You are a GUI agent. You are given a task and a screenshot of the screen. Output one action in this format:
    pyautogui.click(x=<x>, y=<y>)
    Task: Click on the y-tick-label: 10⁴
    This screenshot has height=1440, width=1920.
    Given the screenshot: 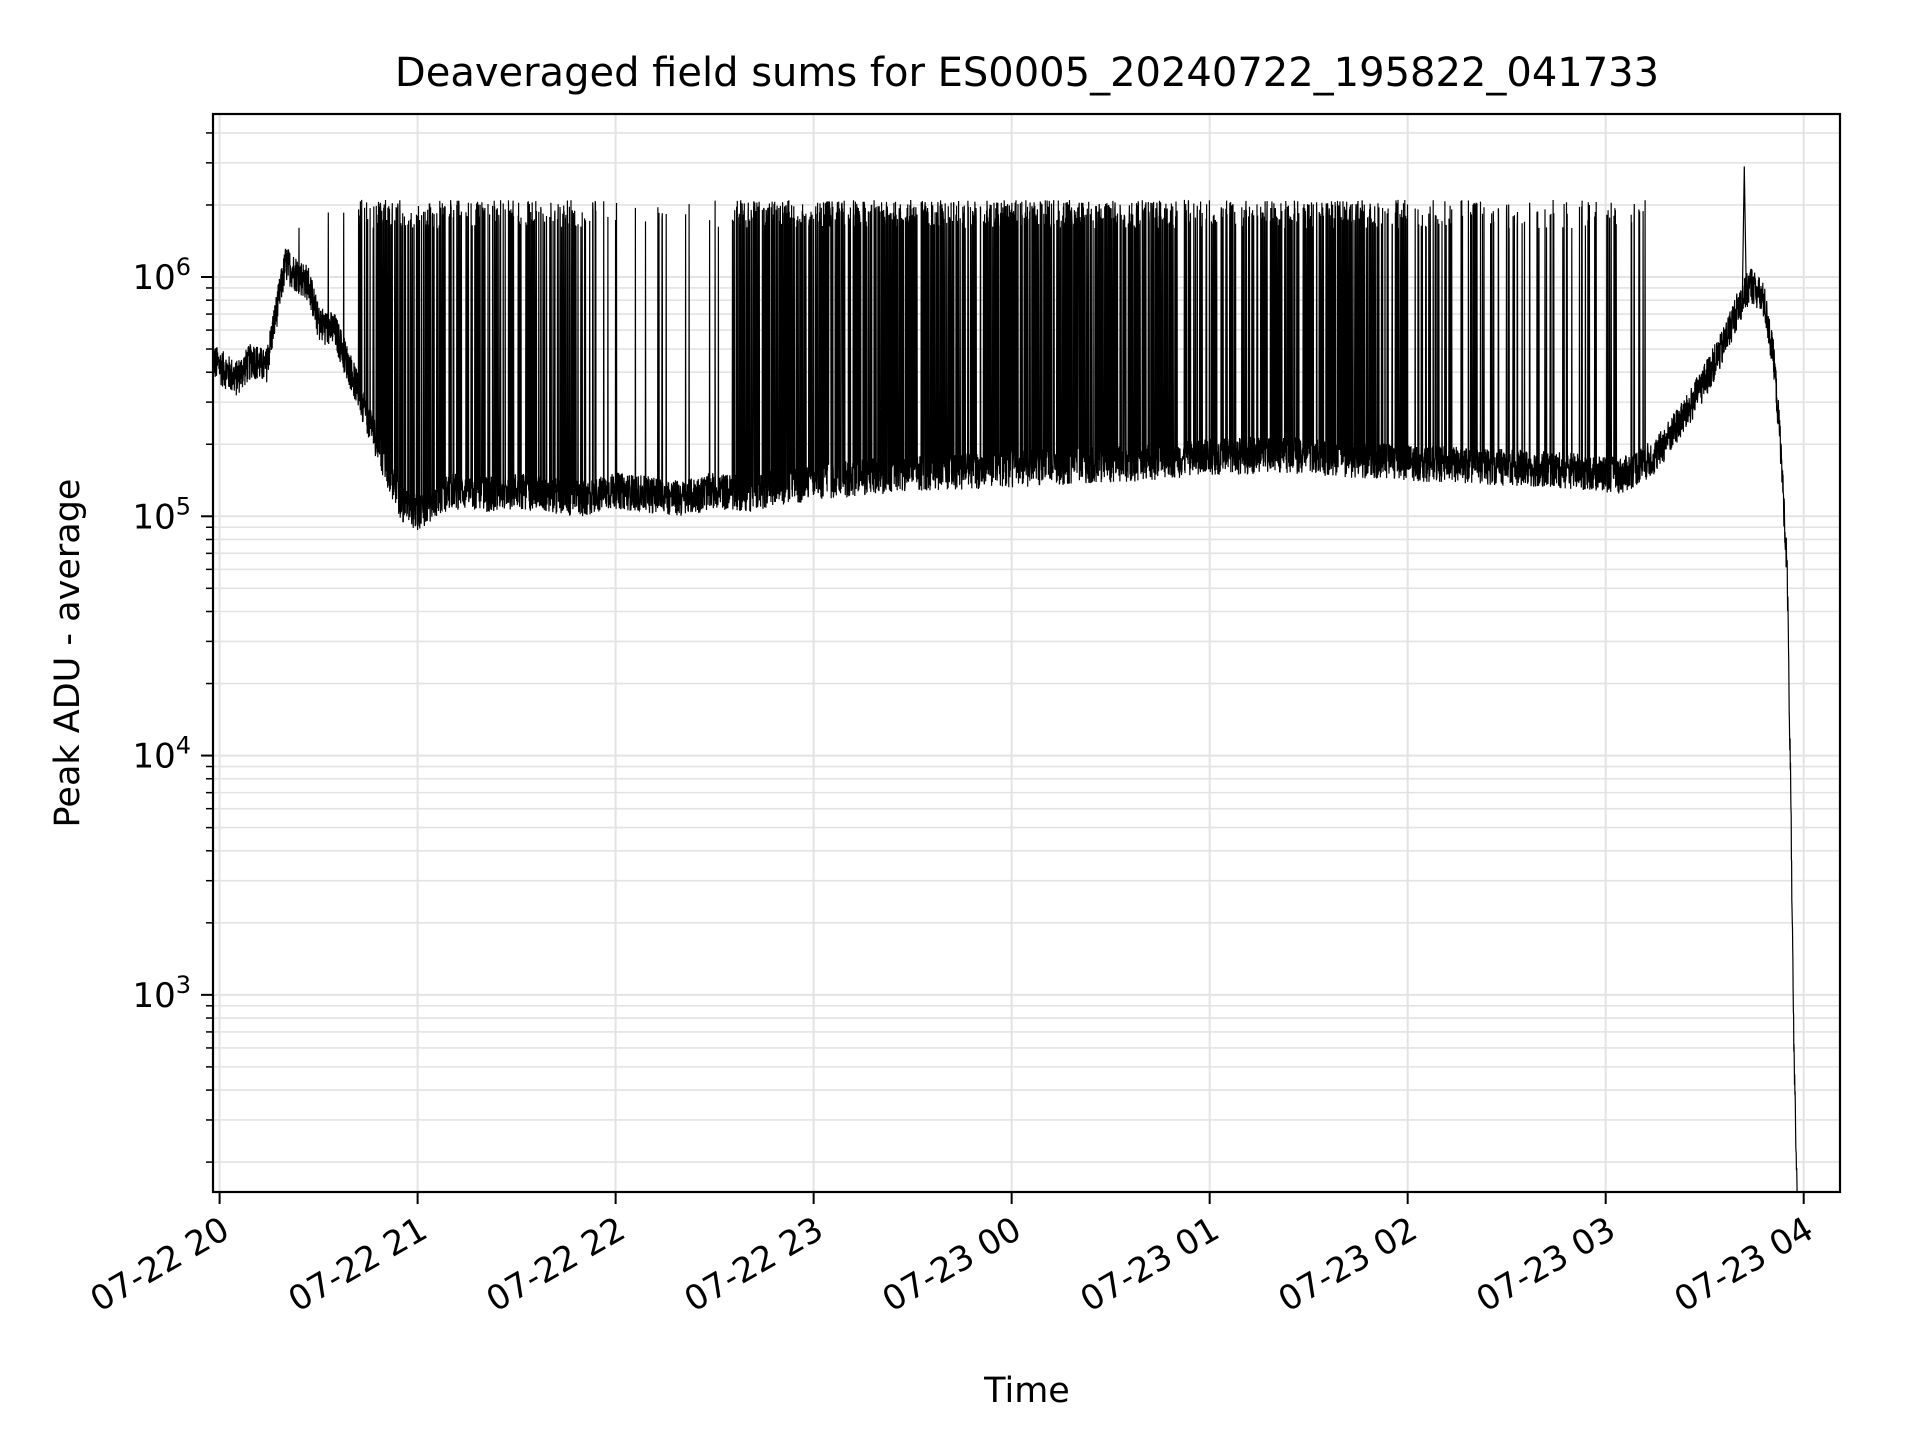 What is the action you would take?
    pyautogui.click(x=161, y=754)
    